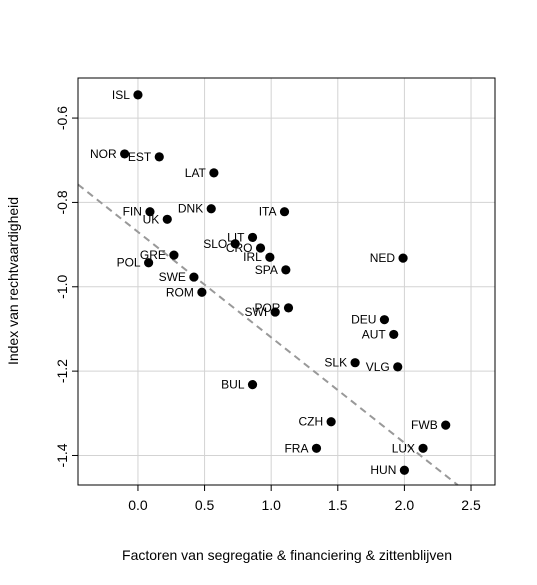 Image resolution: width=537 pixels, height=585 pixels. I want to click on y-axis-ticks: -0.6 -0.8 -1.0 -1.2 -1.4, so click(66, 287).